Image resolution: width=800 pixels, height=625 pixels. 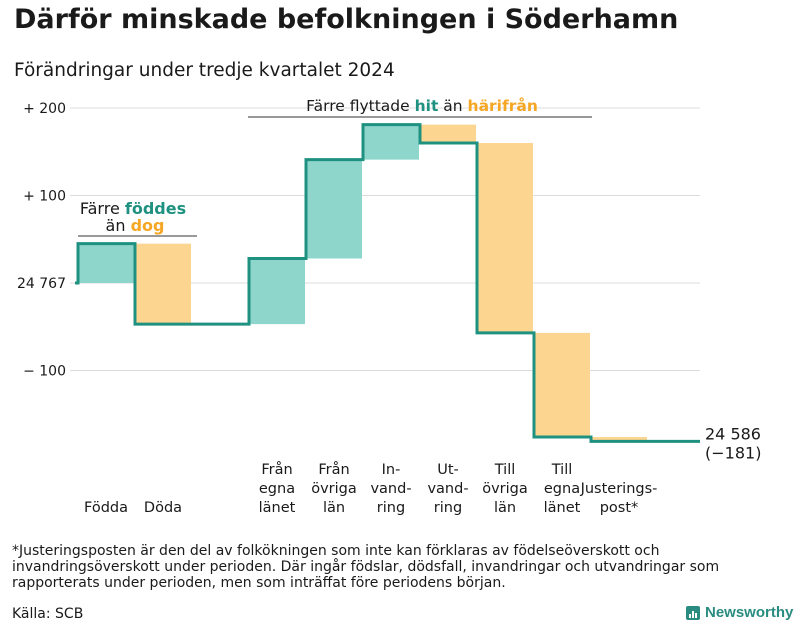 What do you see at coordinates (135, 225) in the screenshot?
I see `births-annotation-line2: än dog` at bounding box center [135, 225].